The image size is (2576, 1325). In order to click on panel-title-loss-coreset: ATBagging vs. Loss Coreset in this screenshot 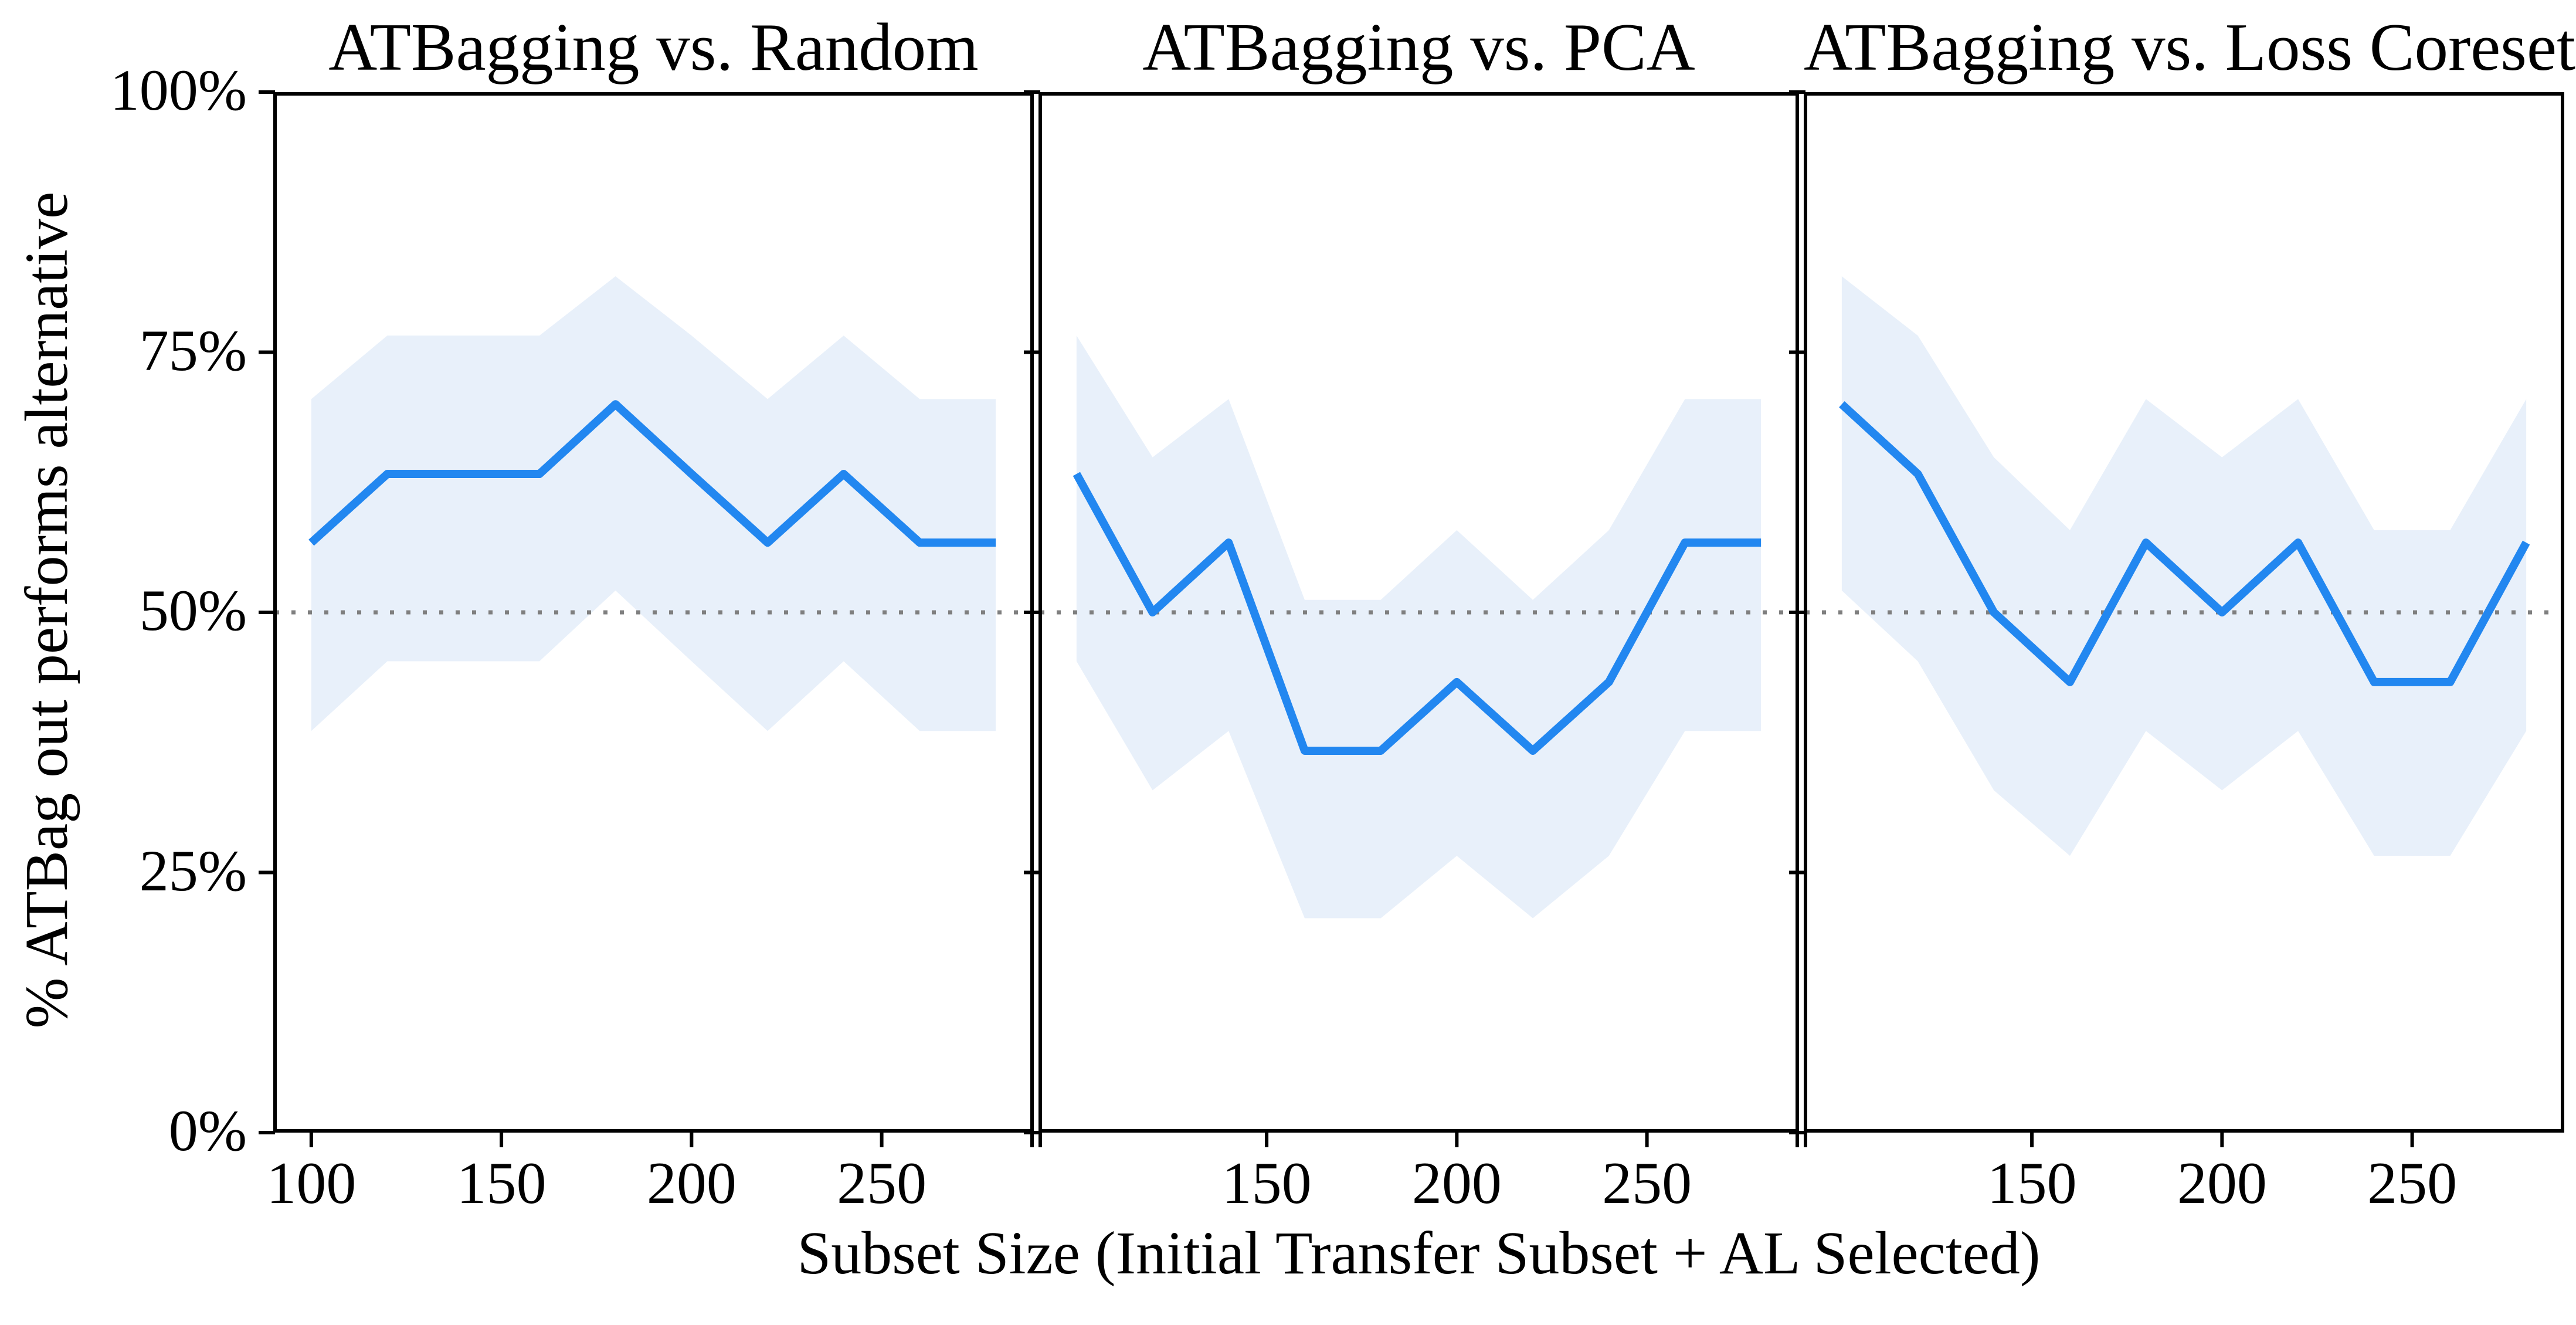, I will do `click(2190, 47)`.